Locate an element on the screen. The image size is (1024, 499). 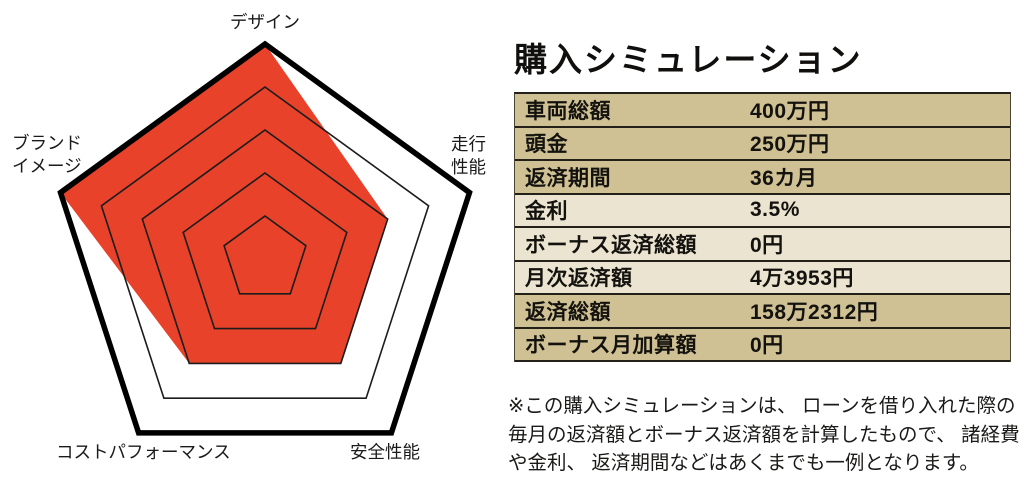
axis-label-safety-performance: 安全性能 is located at coordinates (385, 452).